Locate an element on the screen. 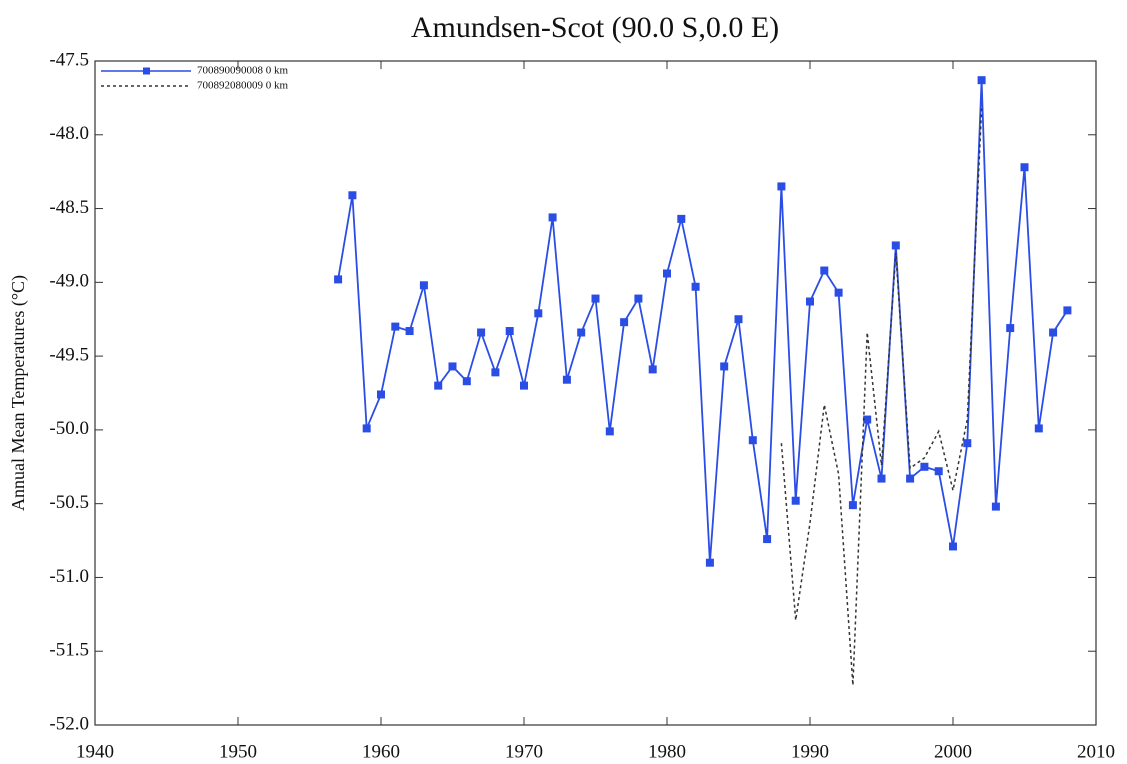 This screenshot has height=764, width=1127. y-tick-label: -50.0 is located at coordinates (69, 428).